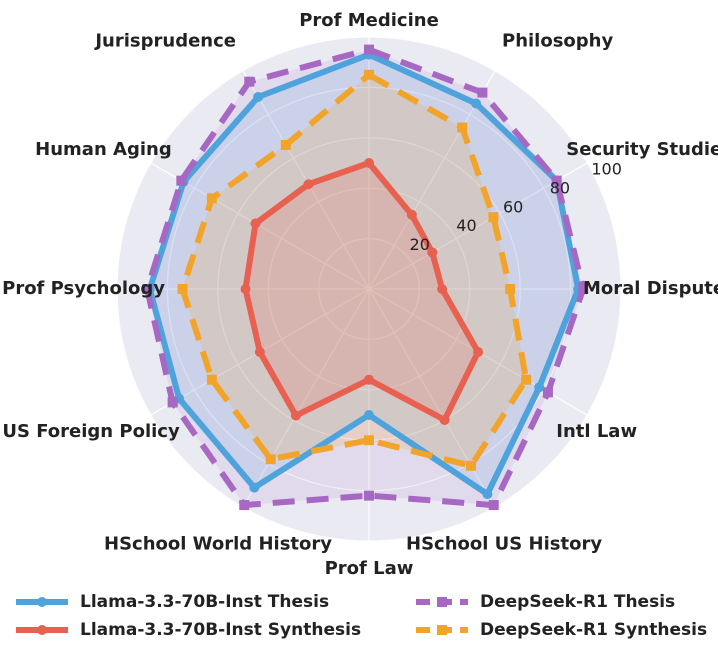  What do you see at coordinates (578, 602) in the screenshot?
I see `legend-label: DeepSeek-R1 Thesis` at bounding box center [578, 602].